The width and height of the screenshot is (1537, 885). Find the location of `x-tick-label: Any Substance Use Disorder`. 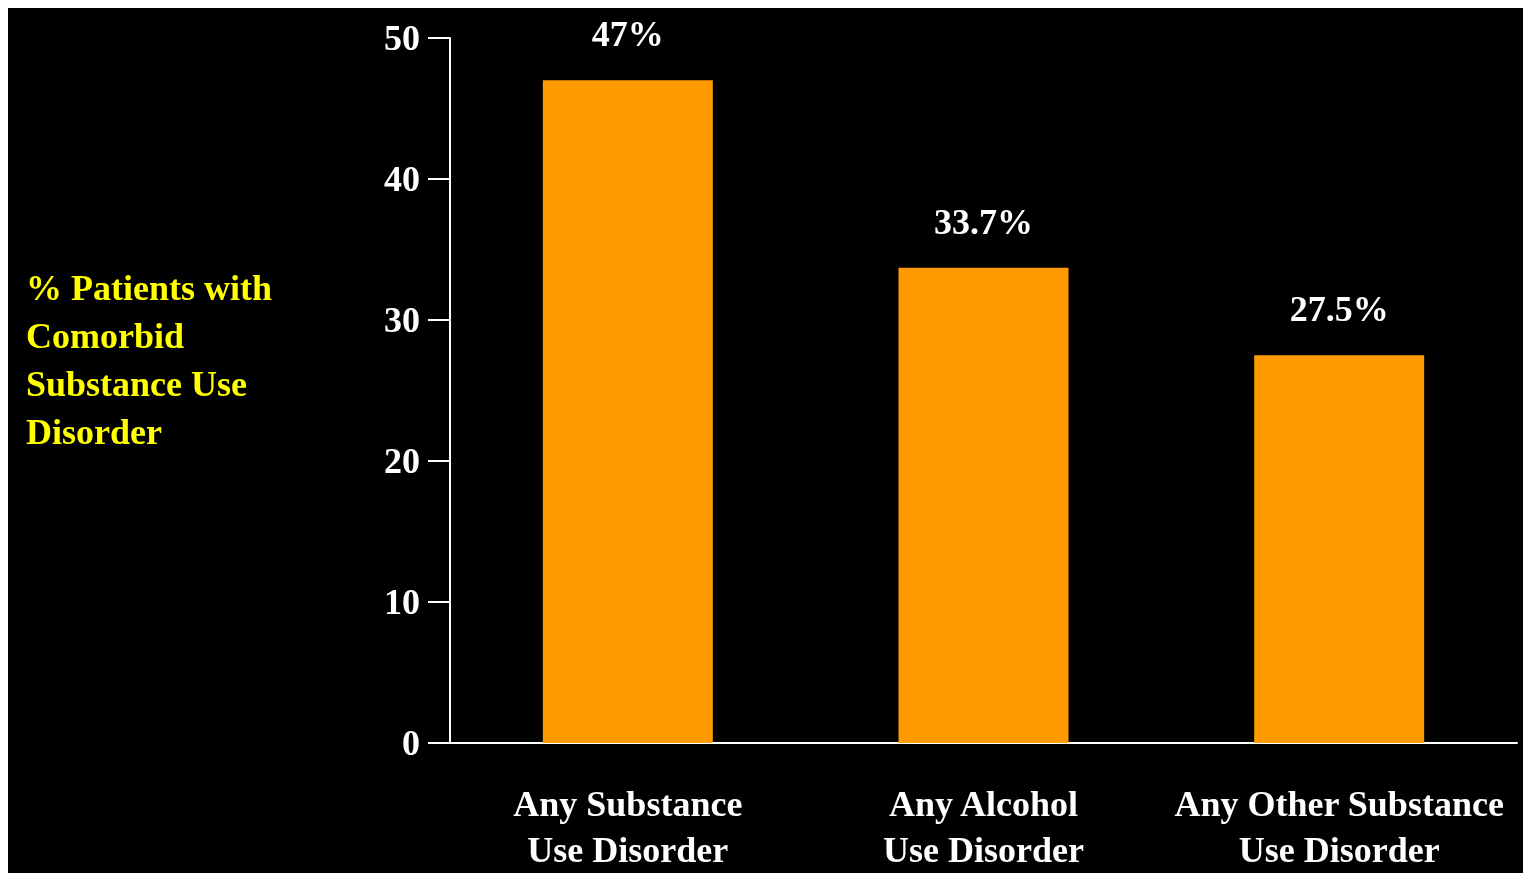

x-tick-label: Any Substance Use Disorder is located at coordinates (628, 827).